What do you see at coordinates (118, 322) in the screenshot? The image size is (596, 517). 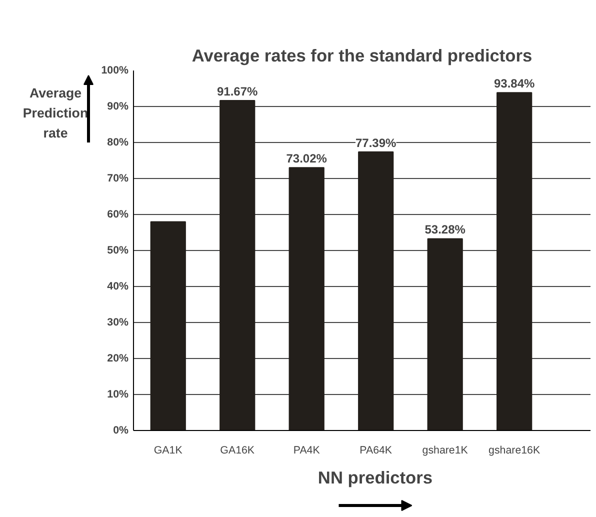 I see `y-tick-label: 30%` at bounding box center [118, 322].